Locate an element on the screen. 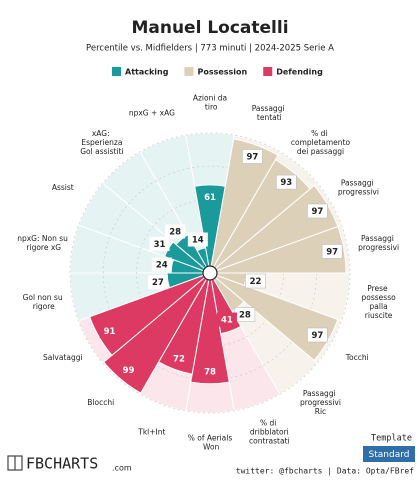  chart-title: Manuel Locatelli is located at coordinates (209, 28).